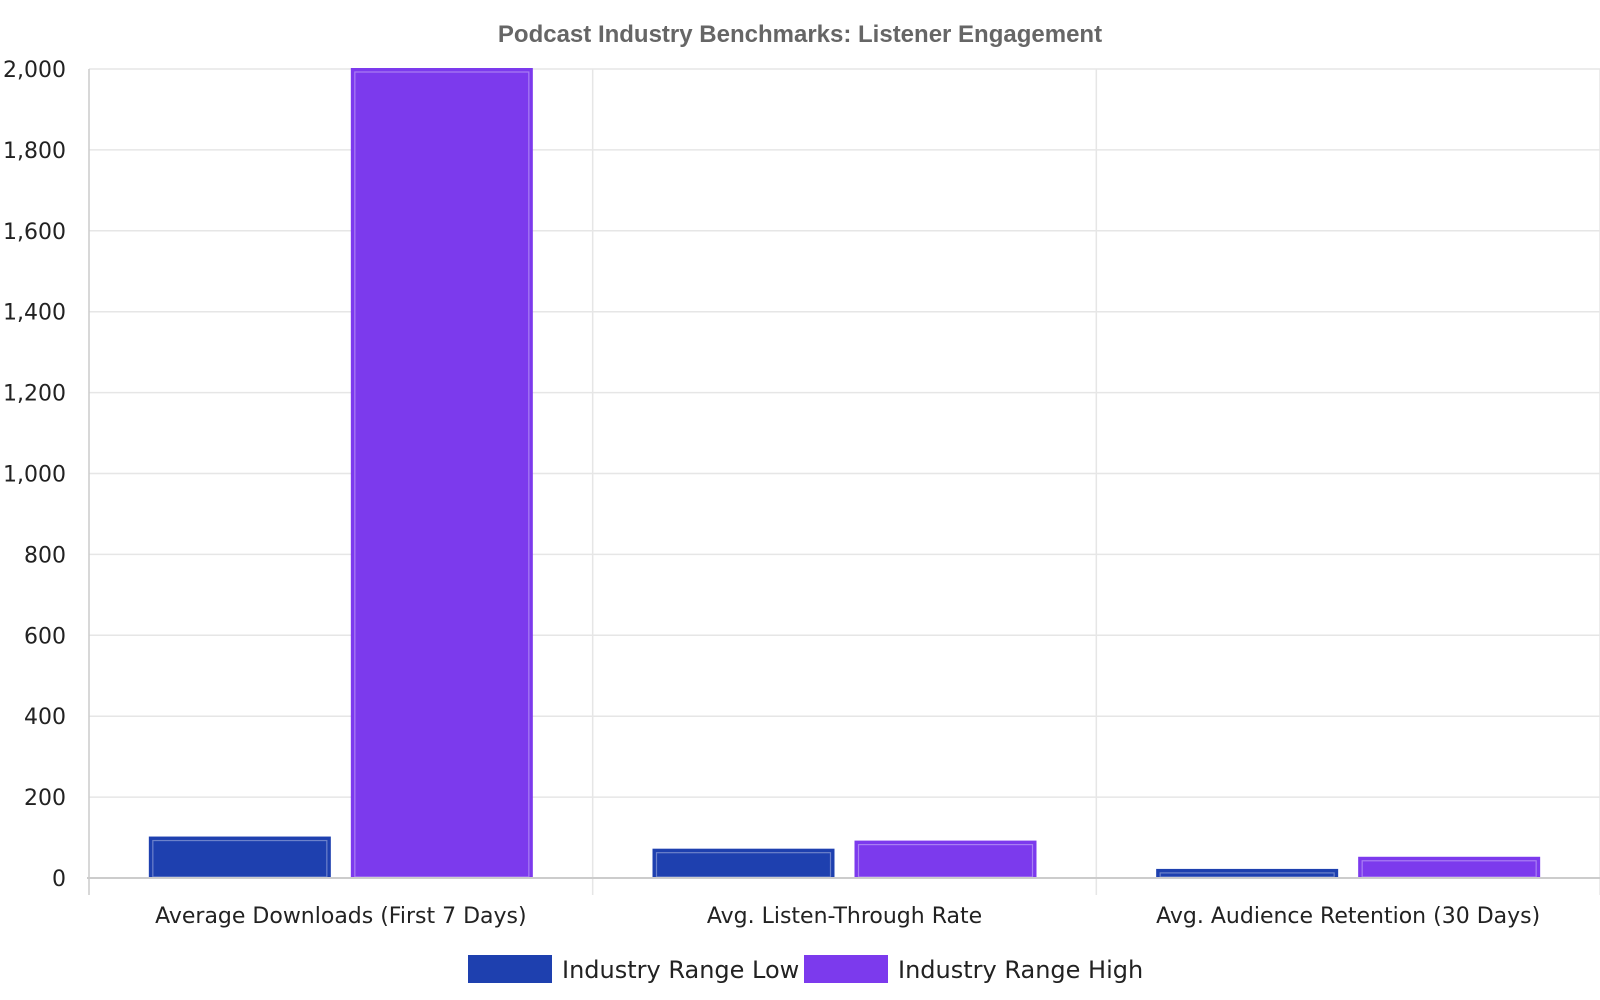  What do you see at coordinates (34, 232) in the screenshot?
I see `y-tick-label: 1,600` at bounding box center [34, 232].